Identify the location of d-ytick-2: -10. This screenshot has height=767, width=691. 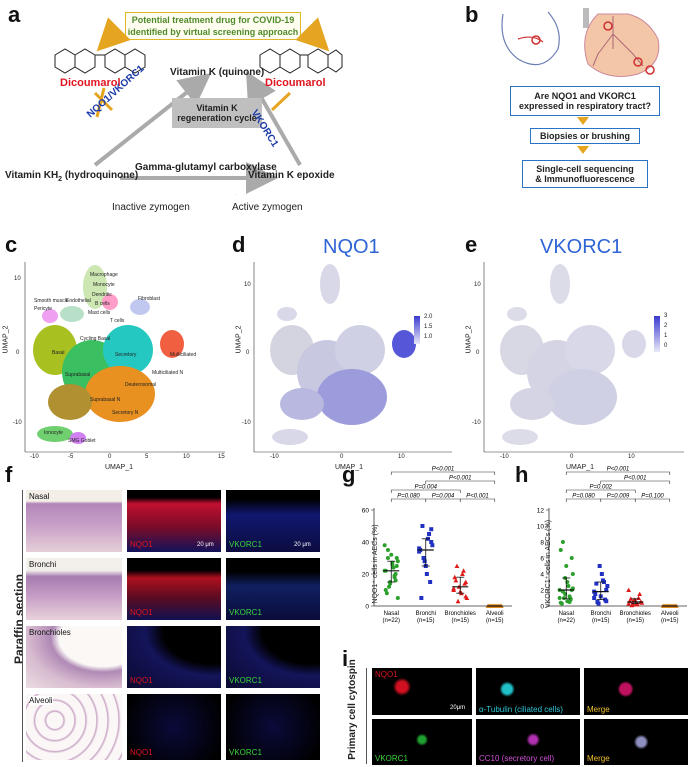
(246, 423).